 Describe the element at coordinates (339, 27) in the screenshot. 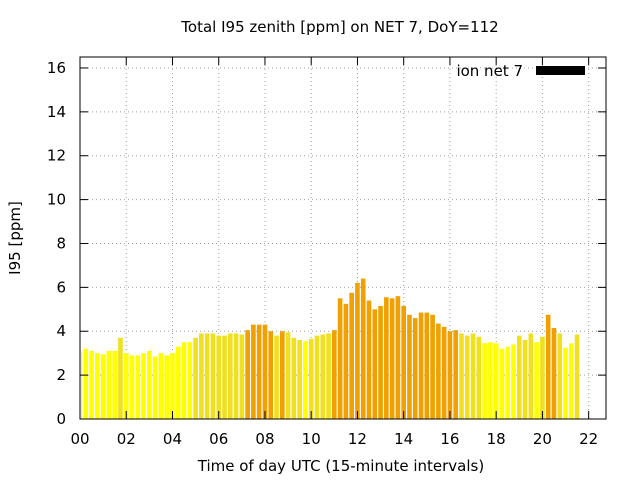

I see `chart-title: Total I95 zenith [ppm] on NET 7, DoY=112` at that location.